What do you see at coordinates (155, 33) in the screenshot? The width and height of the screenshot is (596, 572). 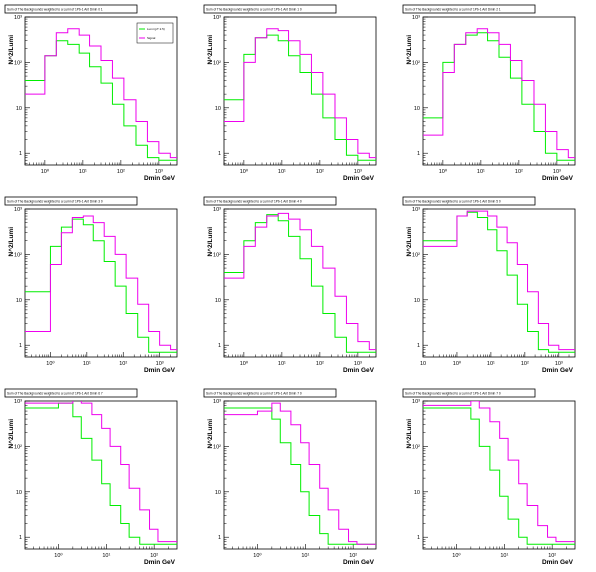 I see `legend-box` at bounding box center [155, 33].